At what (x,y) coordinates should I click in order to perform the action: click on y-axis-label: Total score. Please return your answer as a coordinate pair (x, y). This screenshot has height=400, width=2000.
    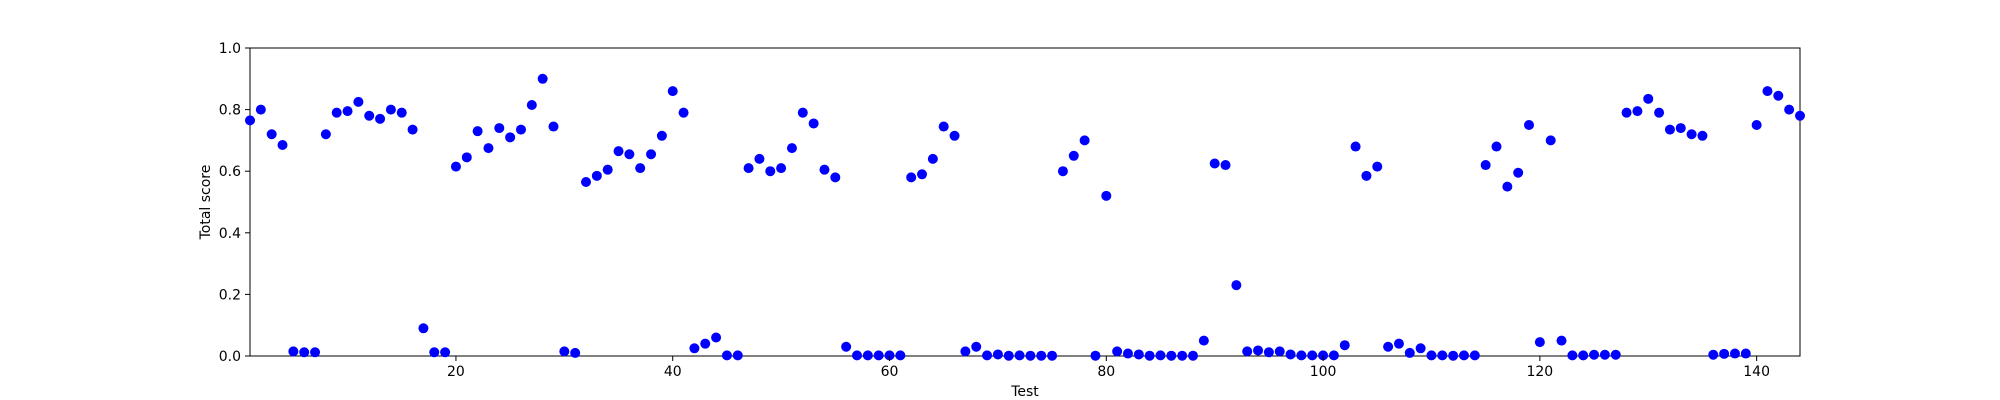
    Looking at the image, I should click on (206, 203).